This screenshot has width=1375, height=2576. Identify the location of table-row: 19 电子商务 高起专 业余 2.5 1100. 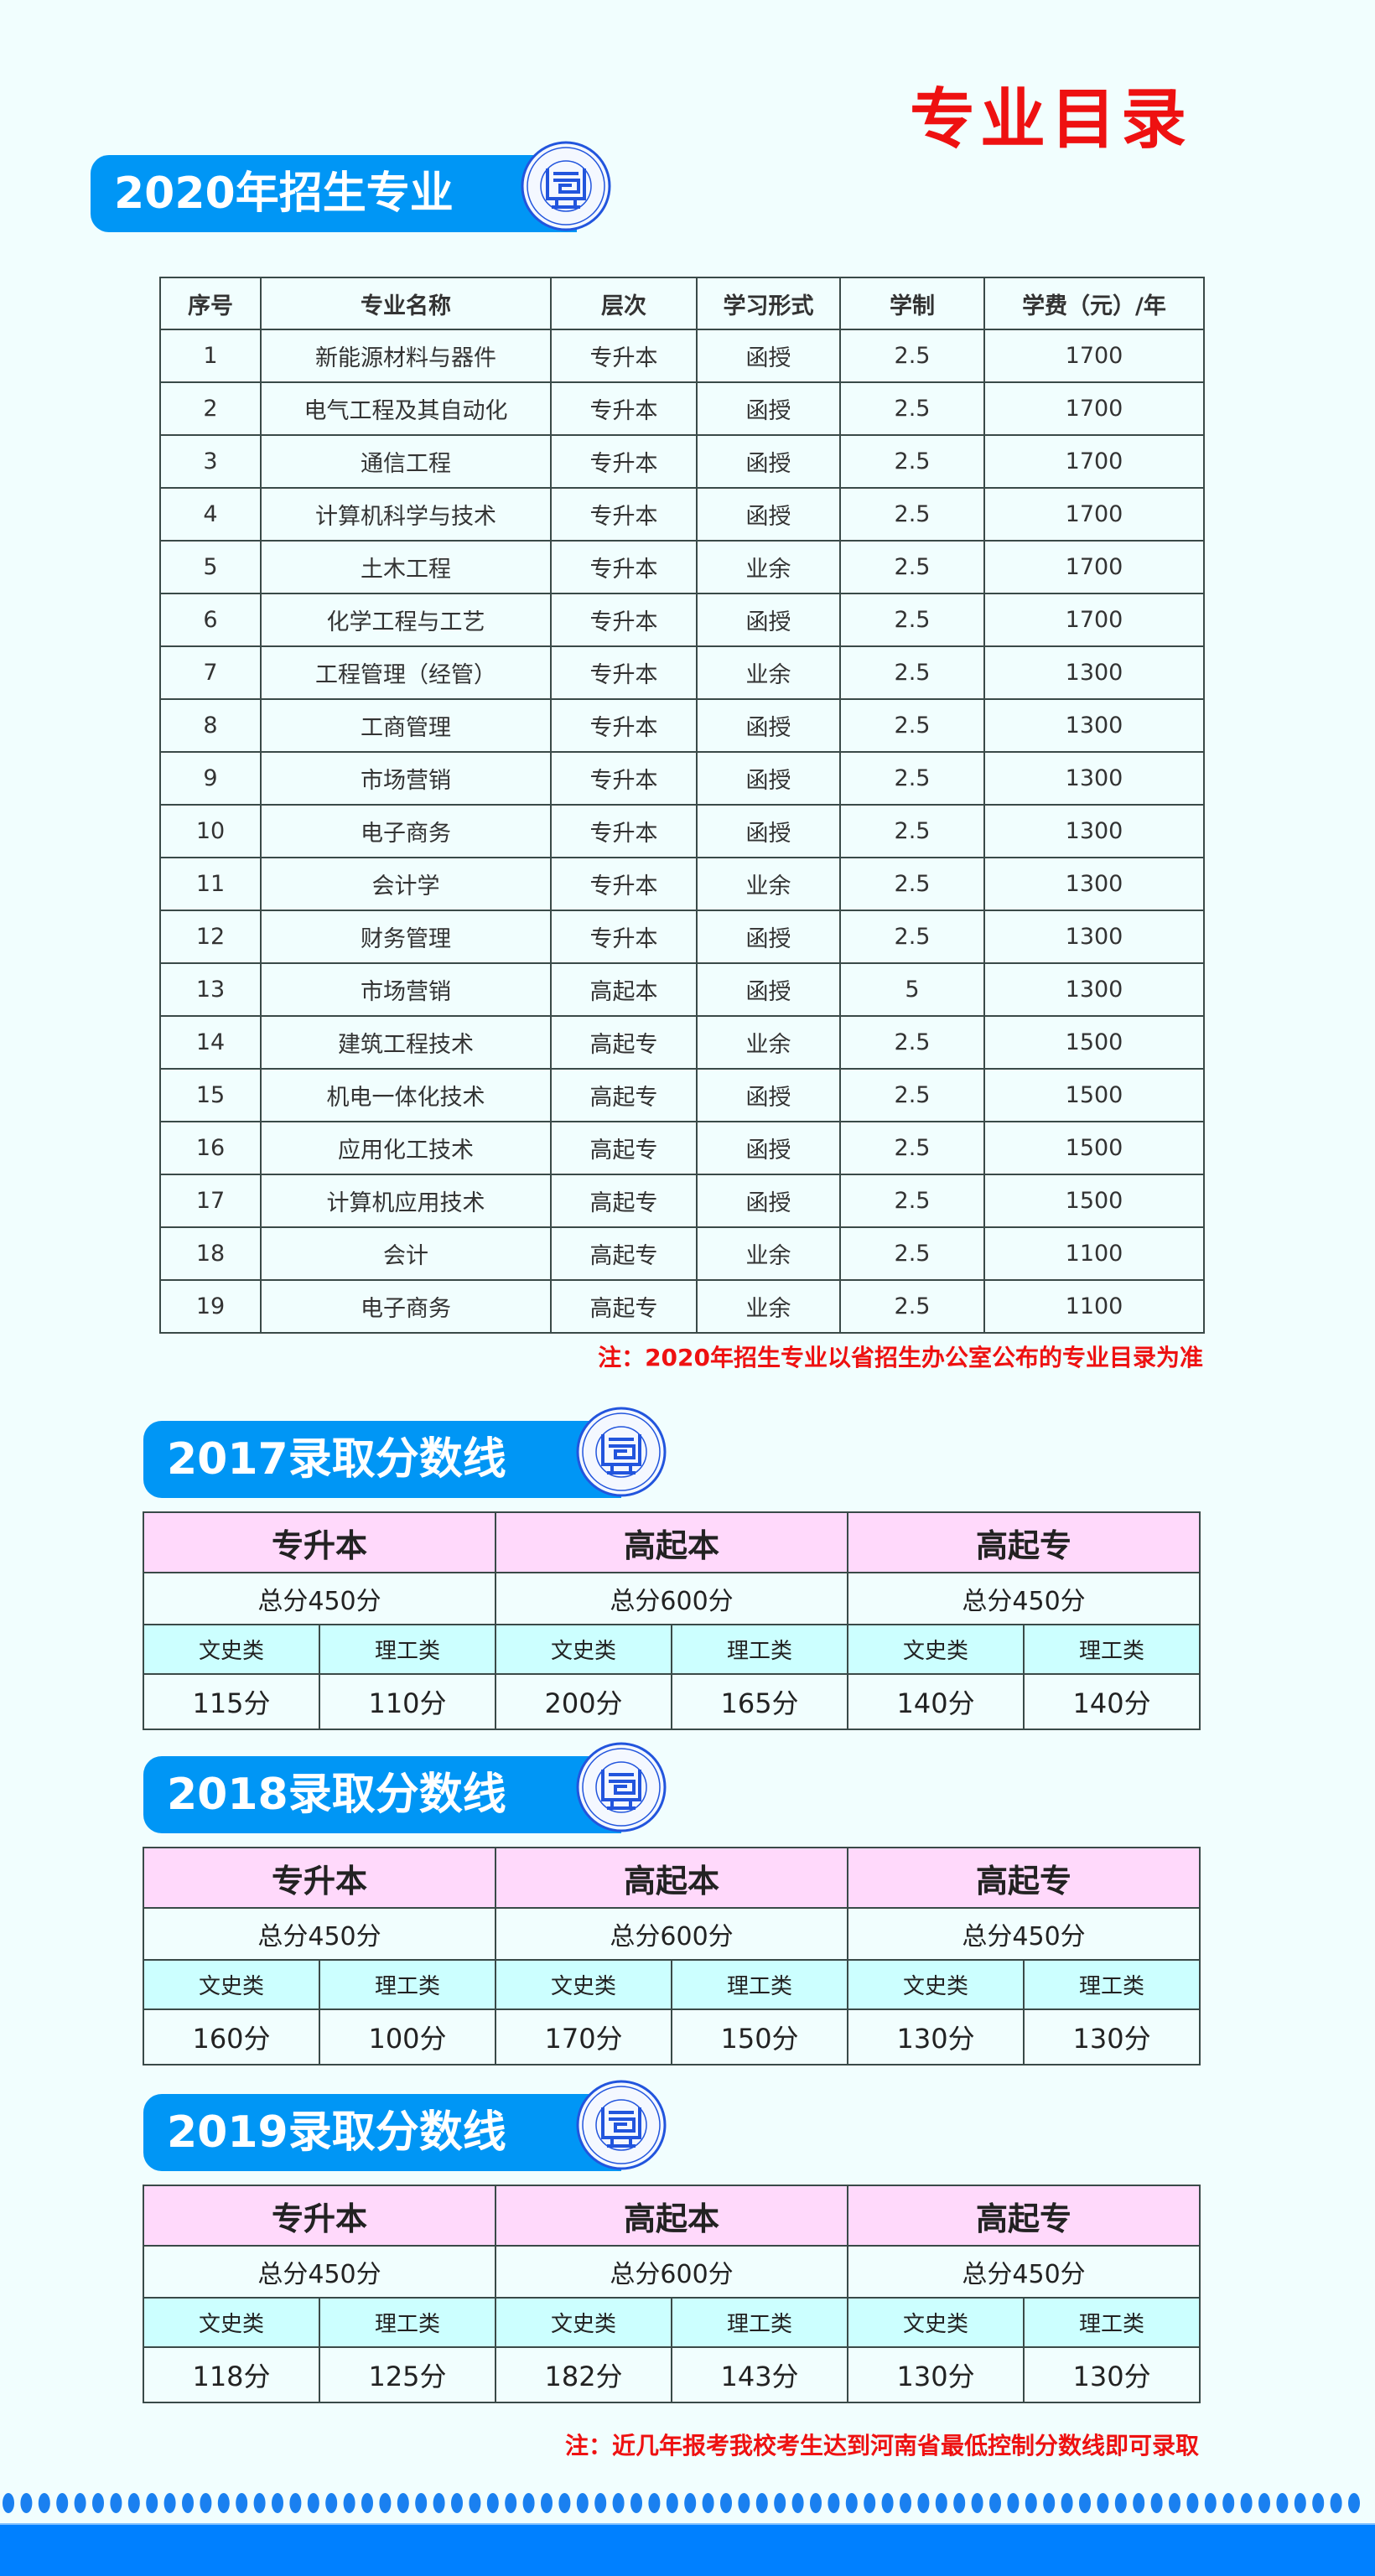
(682, 1306).